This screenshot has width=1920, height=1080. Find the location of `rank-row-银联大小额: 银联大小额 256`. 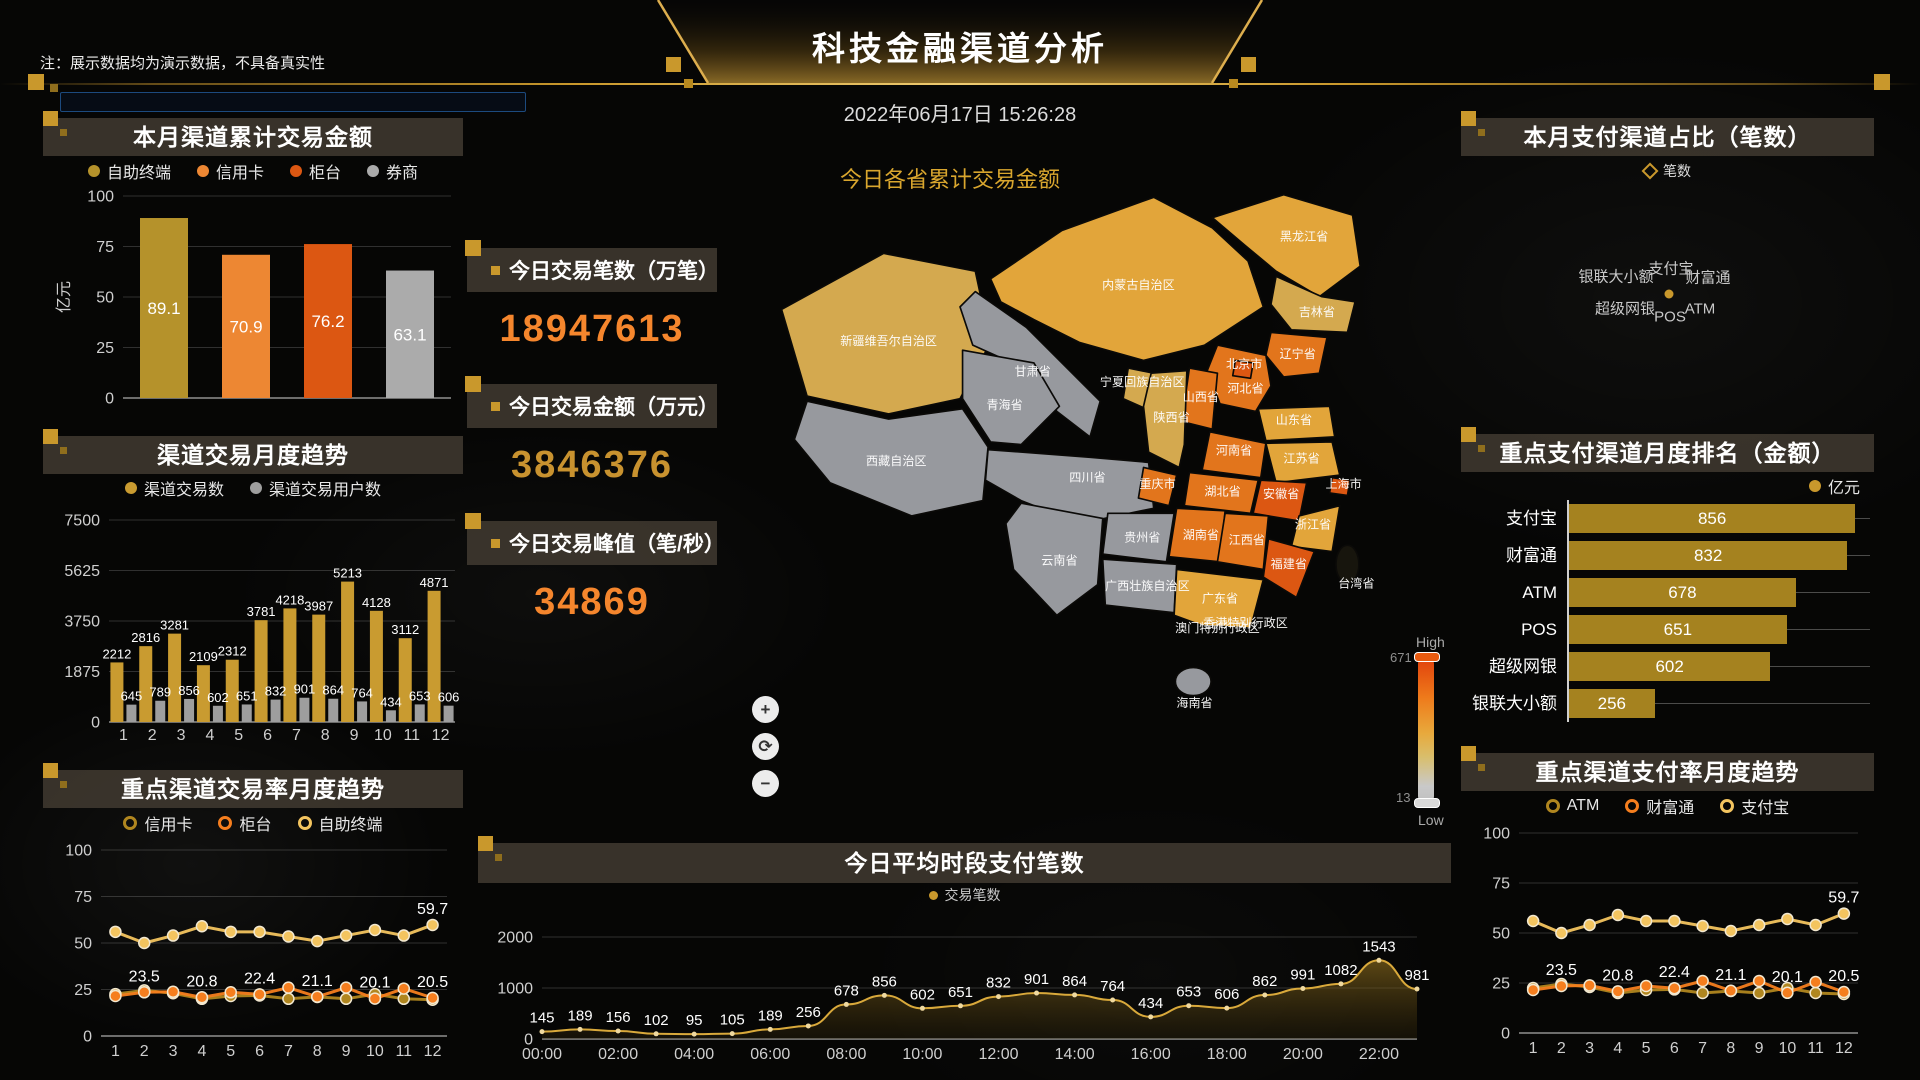

rank-row-银联大小额: 银联大小额 256 is located at coordinates (1667, 703).